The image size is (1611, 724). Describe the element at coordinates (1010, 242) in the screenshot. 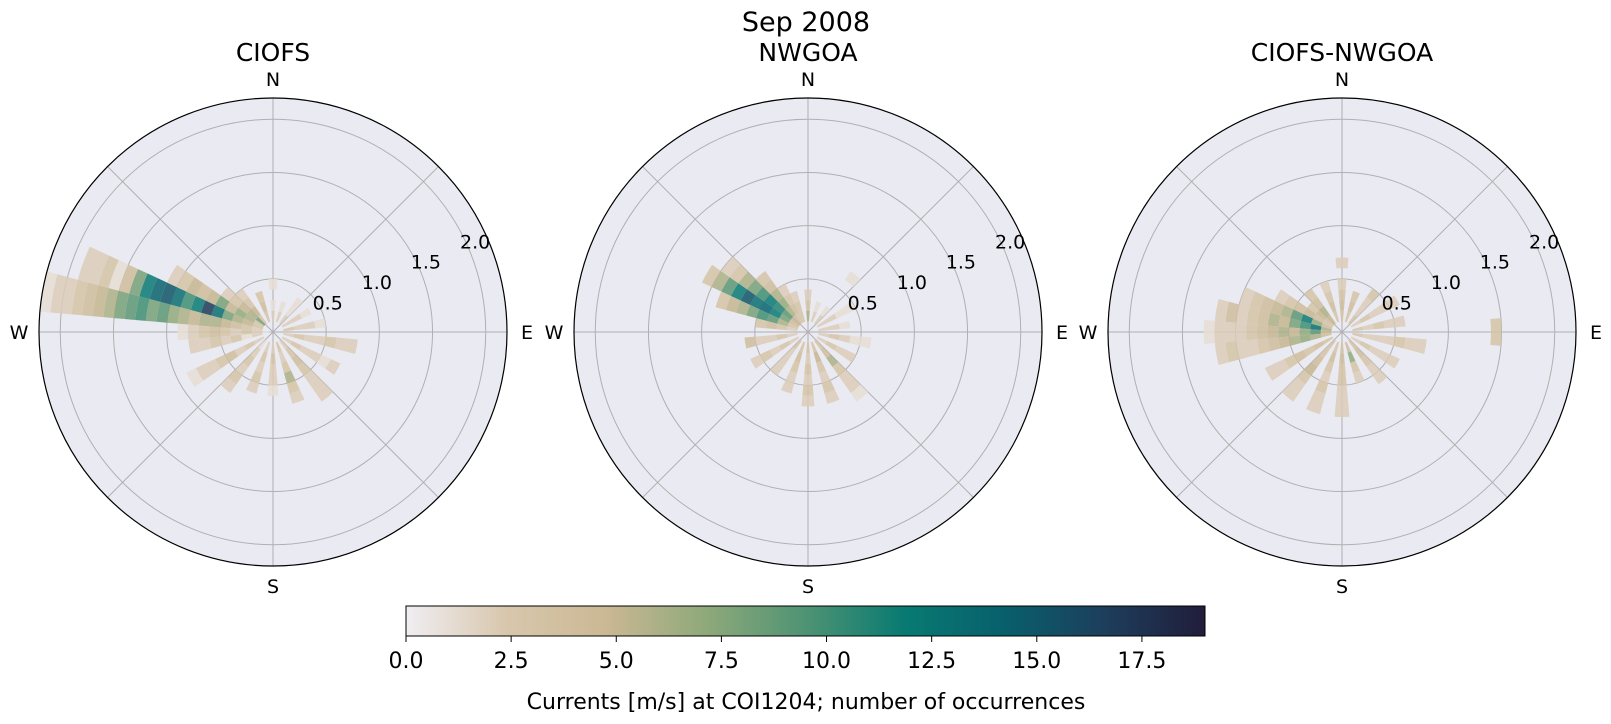

I see `radial-tick-label: 2.0` at that location.